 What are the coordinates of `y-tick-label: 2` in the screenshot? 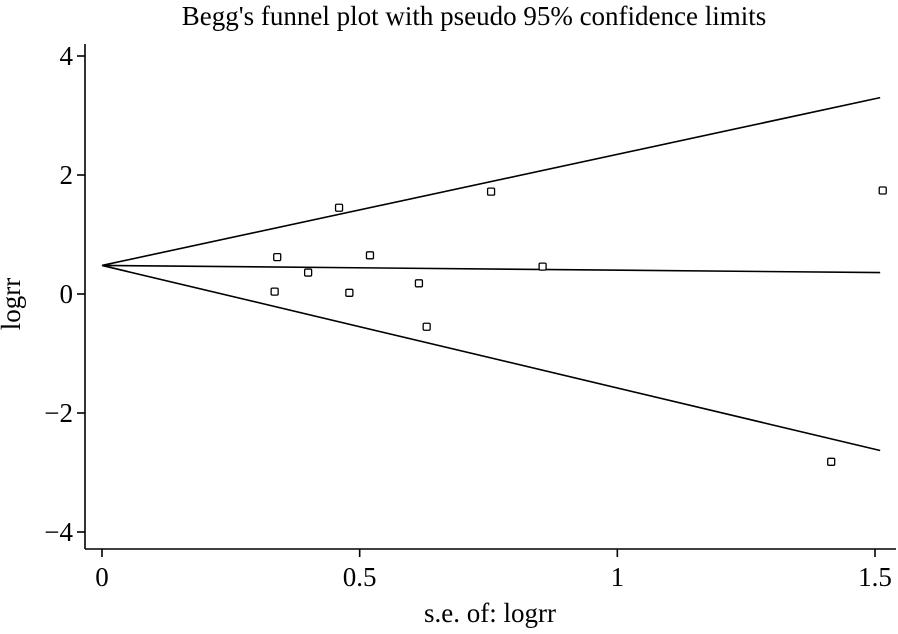 It's located at (67, 175).